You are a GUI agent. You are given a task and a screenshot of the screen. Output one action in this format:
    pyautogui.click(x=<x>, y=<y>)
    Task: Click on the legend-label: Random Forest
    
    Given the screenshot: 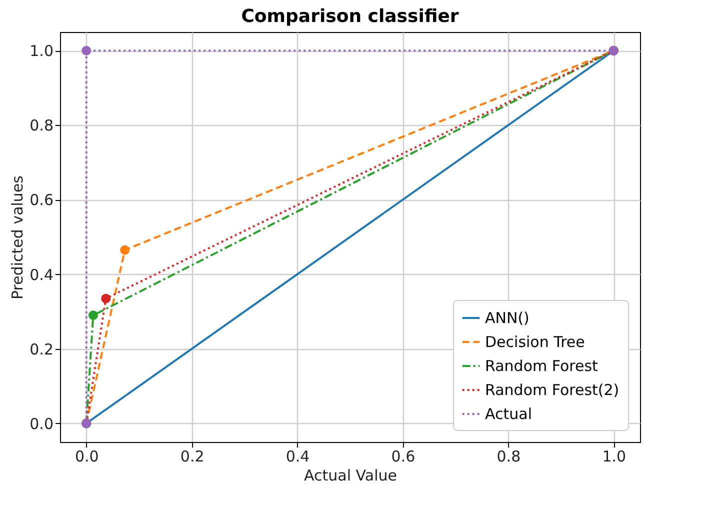 What is the action you would take?
    pyautogui.click(x=541, y=366)
    